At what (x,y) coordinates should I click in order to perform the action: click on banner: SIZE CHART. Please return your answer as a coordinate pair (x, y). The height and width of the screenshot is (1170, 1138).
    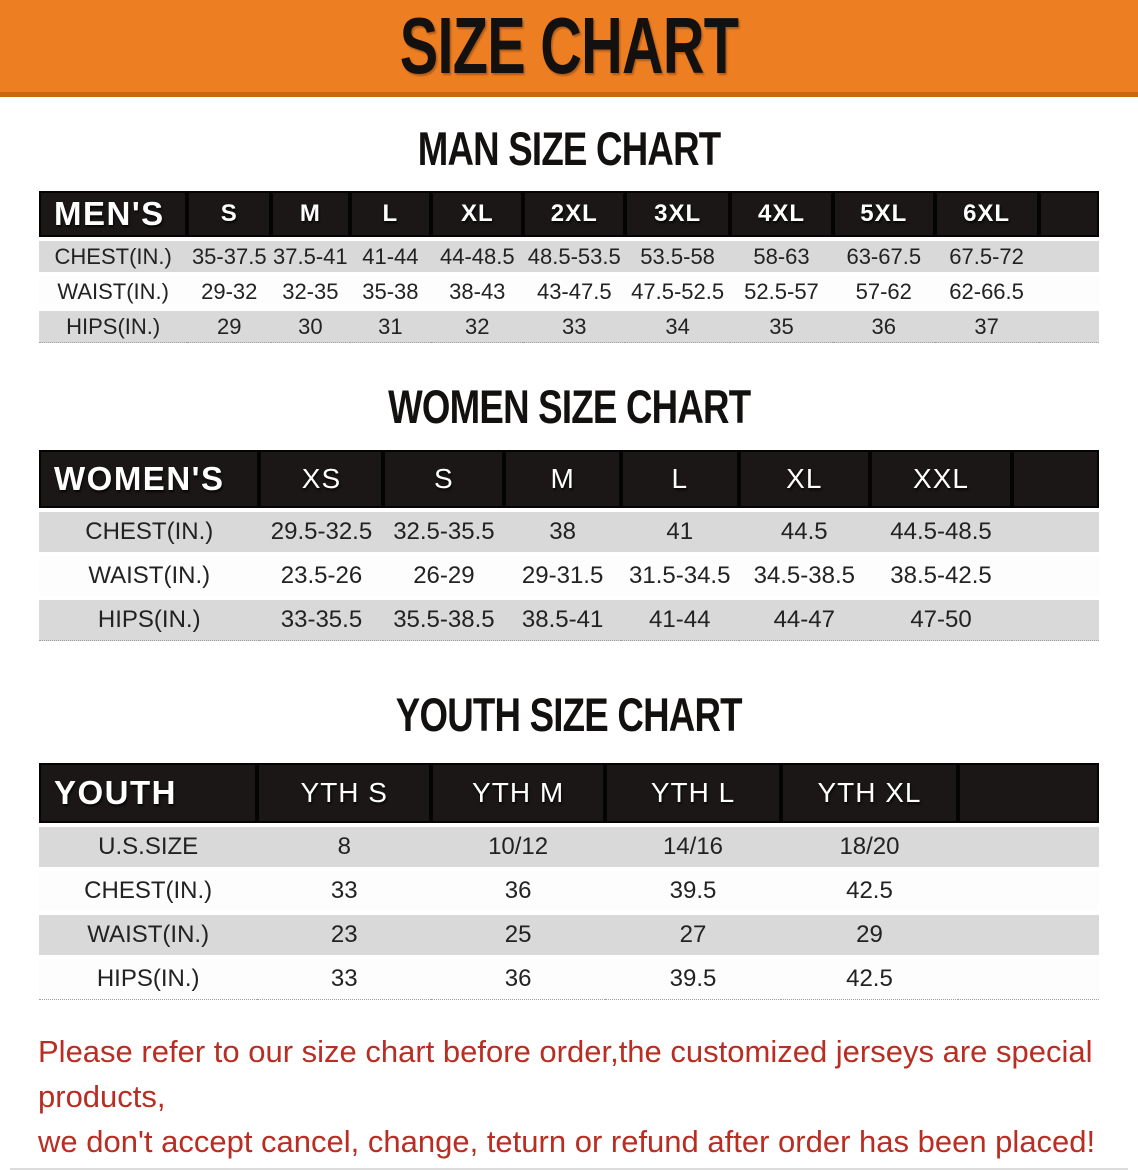
    Looking at the image, I should click on (569, 48).